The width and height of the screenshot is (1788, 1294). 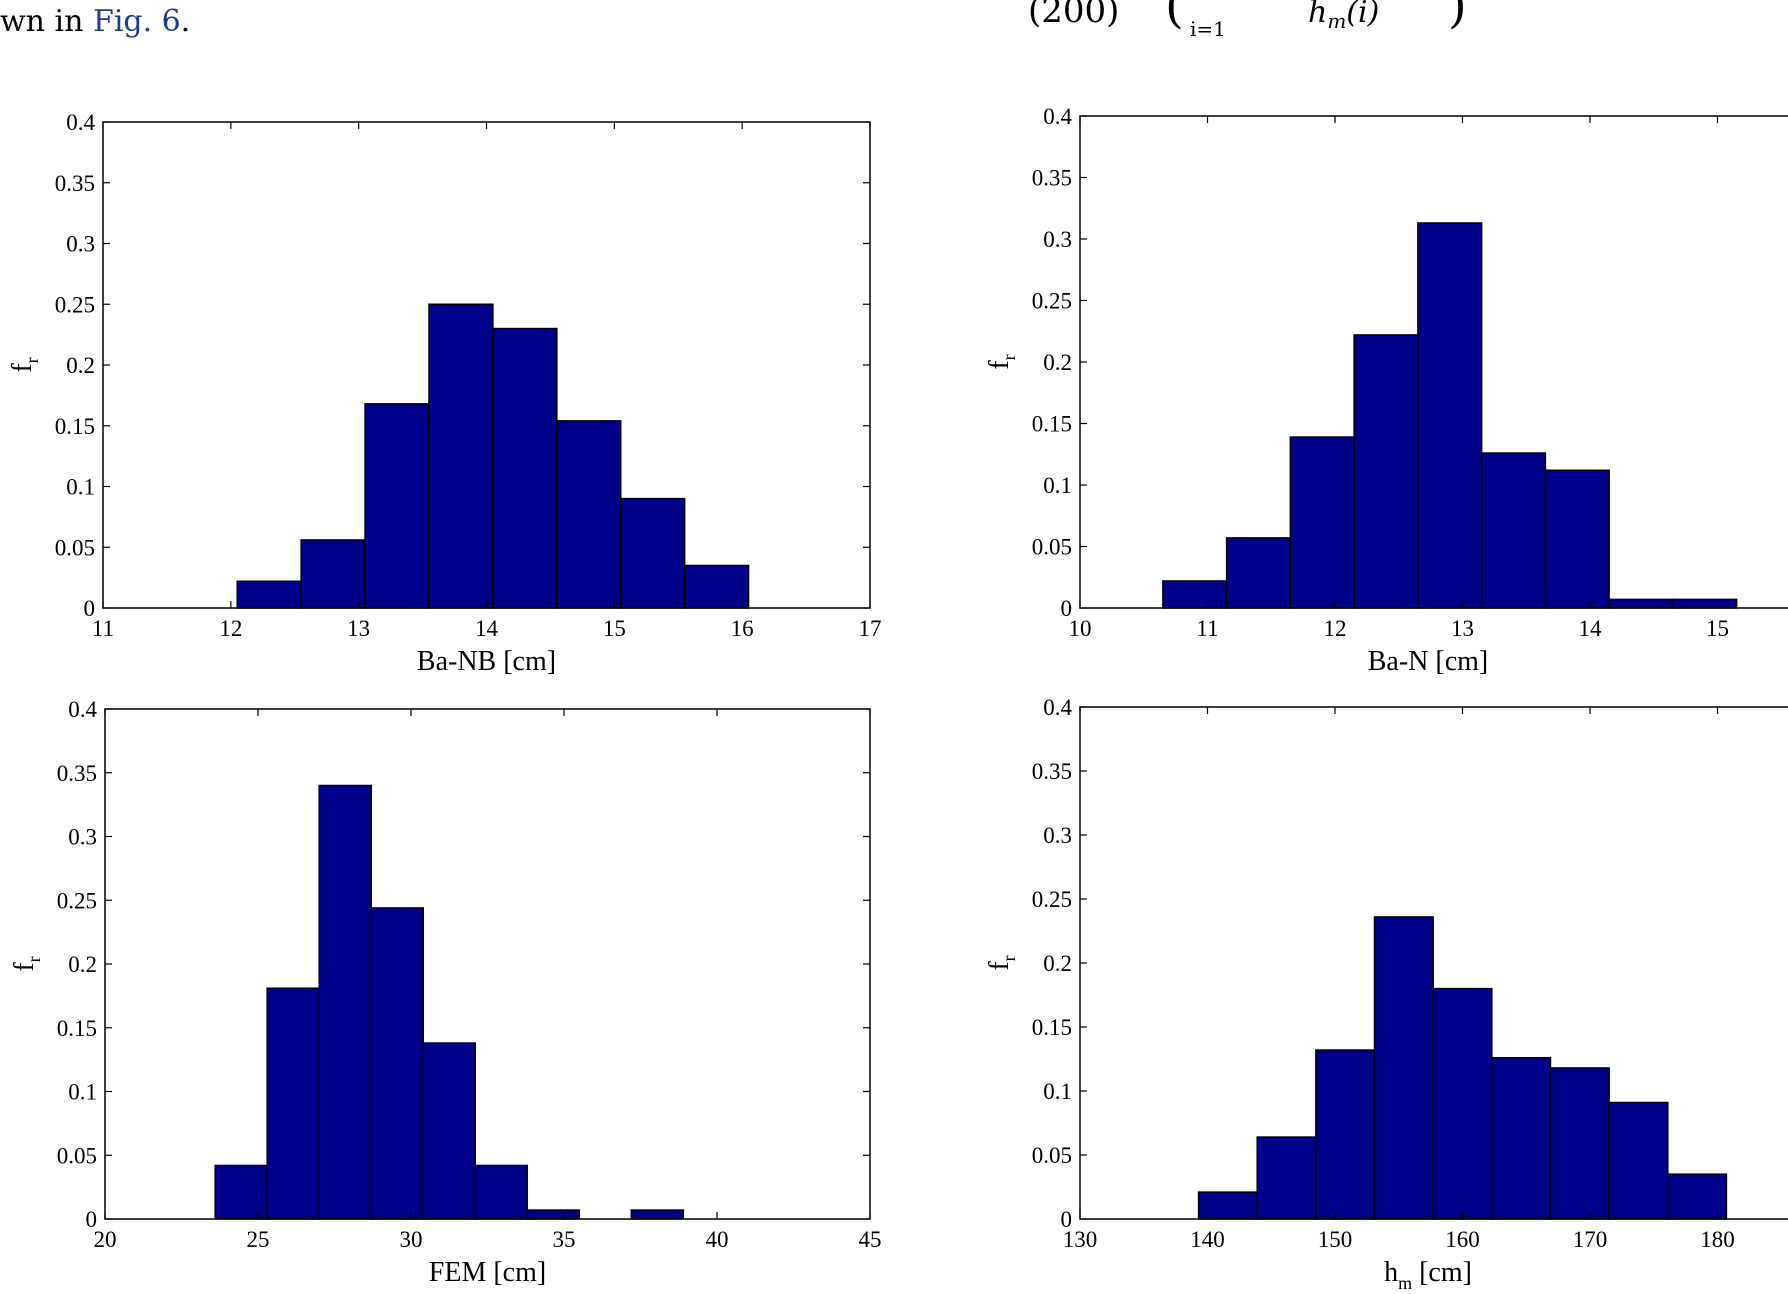 I want to click on x-tick-label: 17, so click(x=870, y=628).